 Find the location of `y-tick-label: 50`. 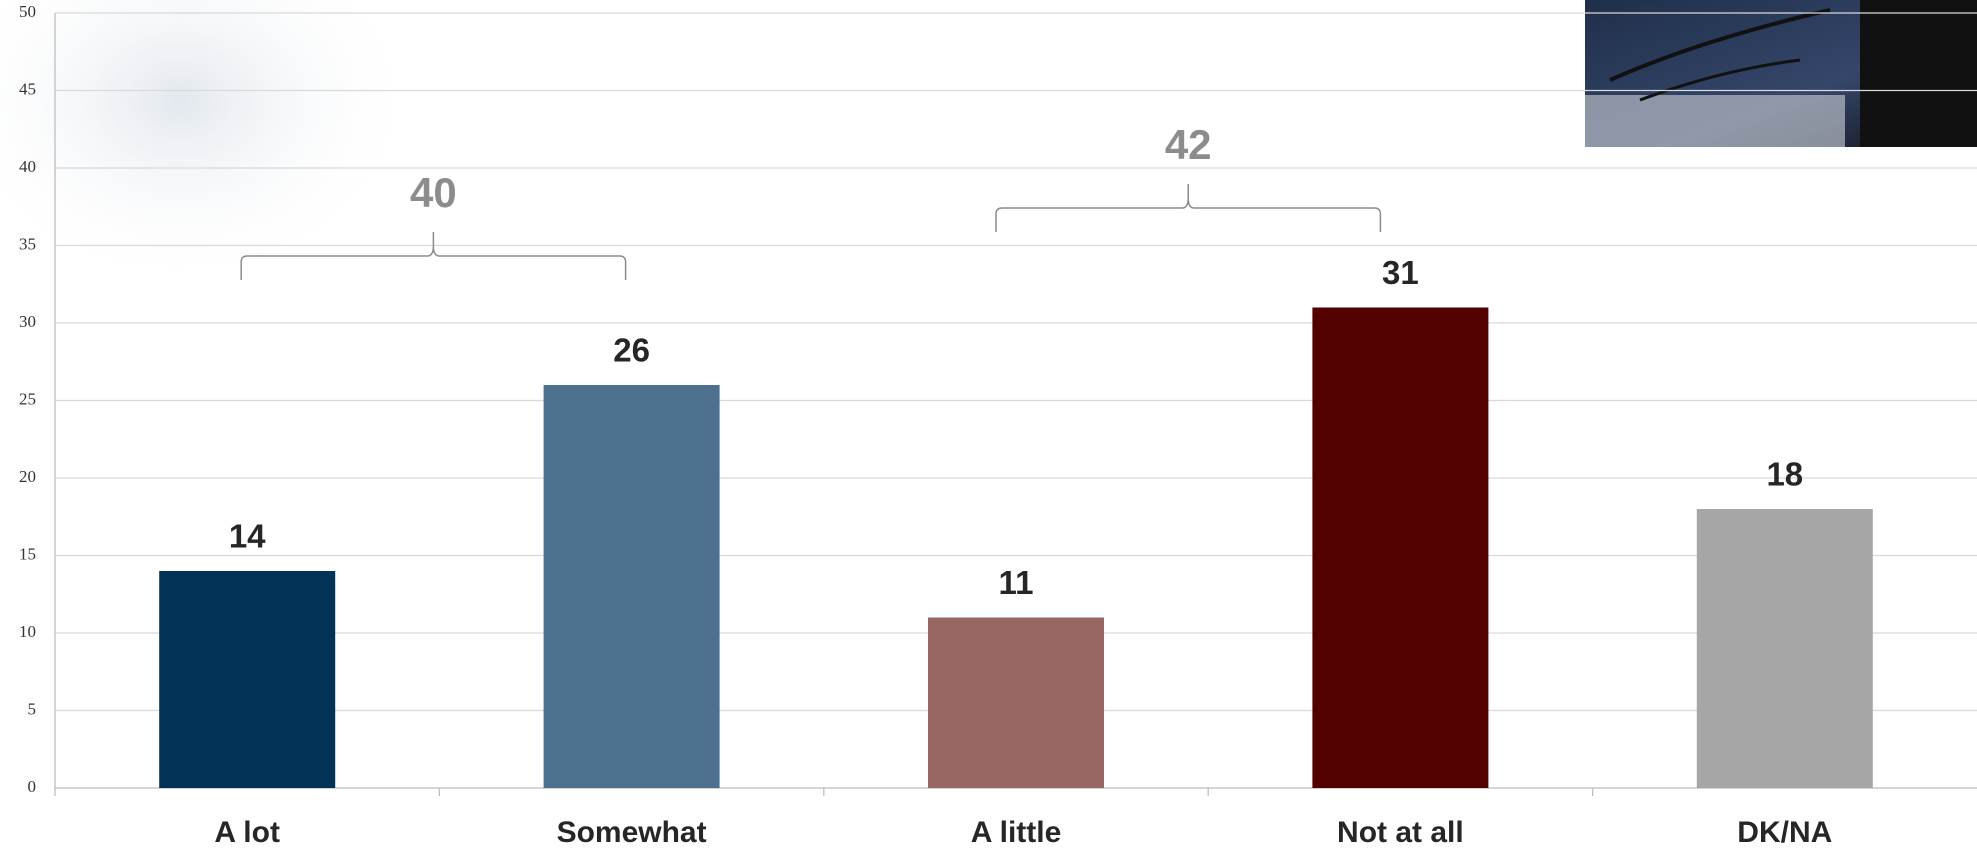

y-tick-label: 50 is located at coordinates (27, 11).